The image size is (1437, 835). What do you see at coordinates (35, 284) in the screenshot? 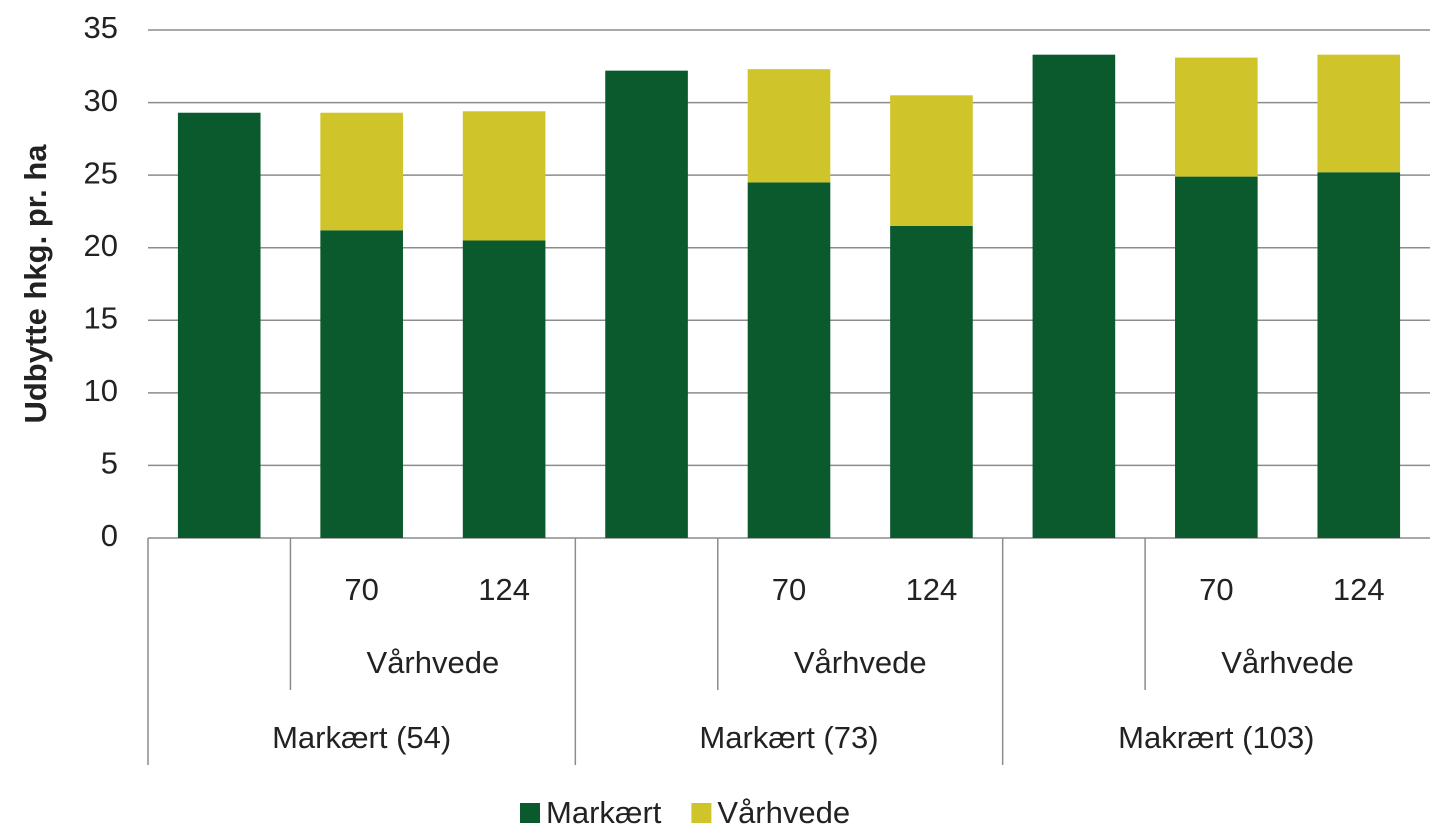
I see `y-axis-label: Udbytte hkg. pr. ha` at bounding box center [35, 284].